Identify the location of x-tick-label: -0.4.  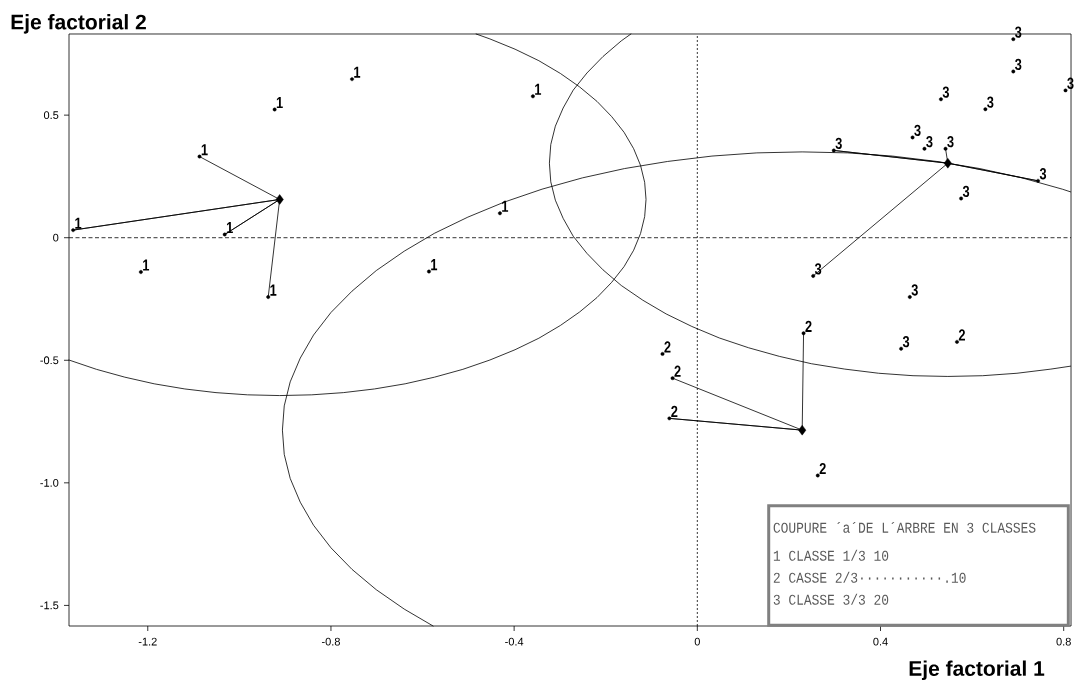
(514, 641).